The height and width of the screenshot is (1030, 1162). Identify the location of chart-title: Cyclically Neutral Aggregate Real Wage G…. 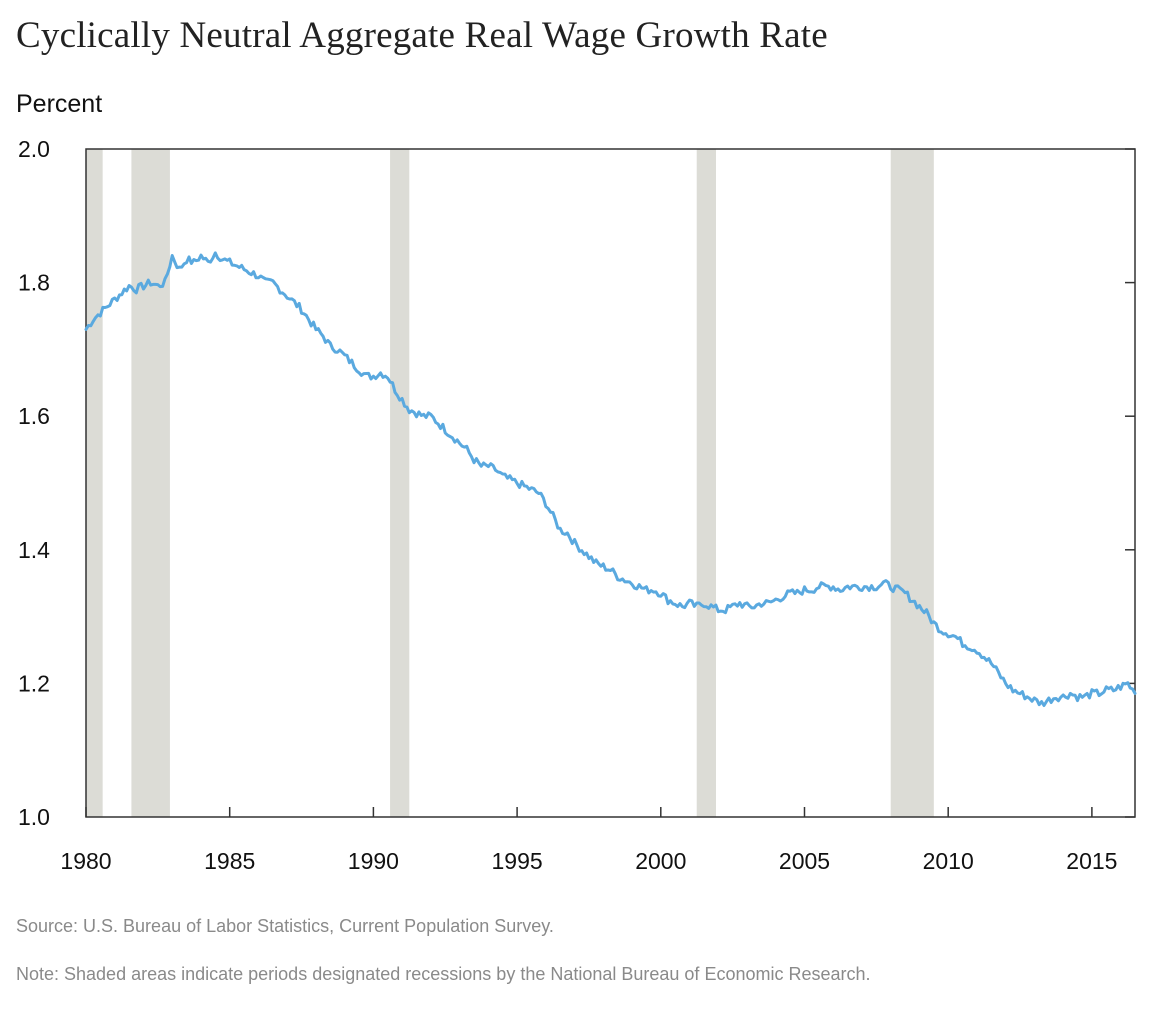
(422, 35).